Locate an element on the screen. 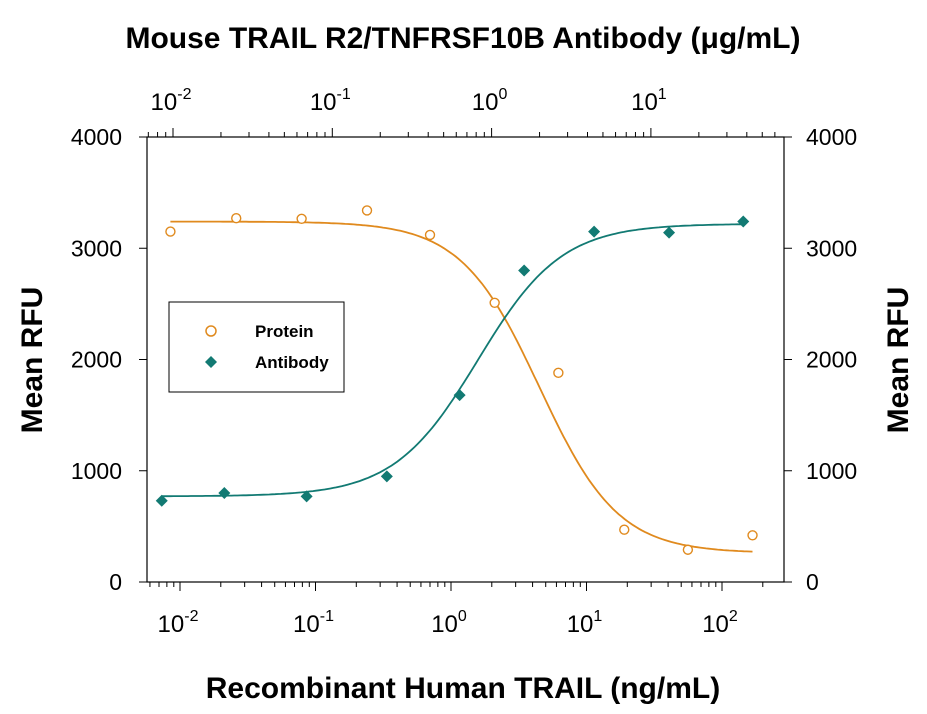 The image size is (927, 714). y-tick-label-left: 0 is located at coordinates (115, 582).